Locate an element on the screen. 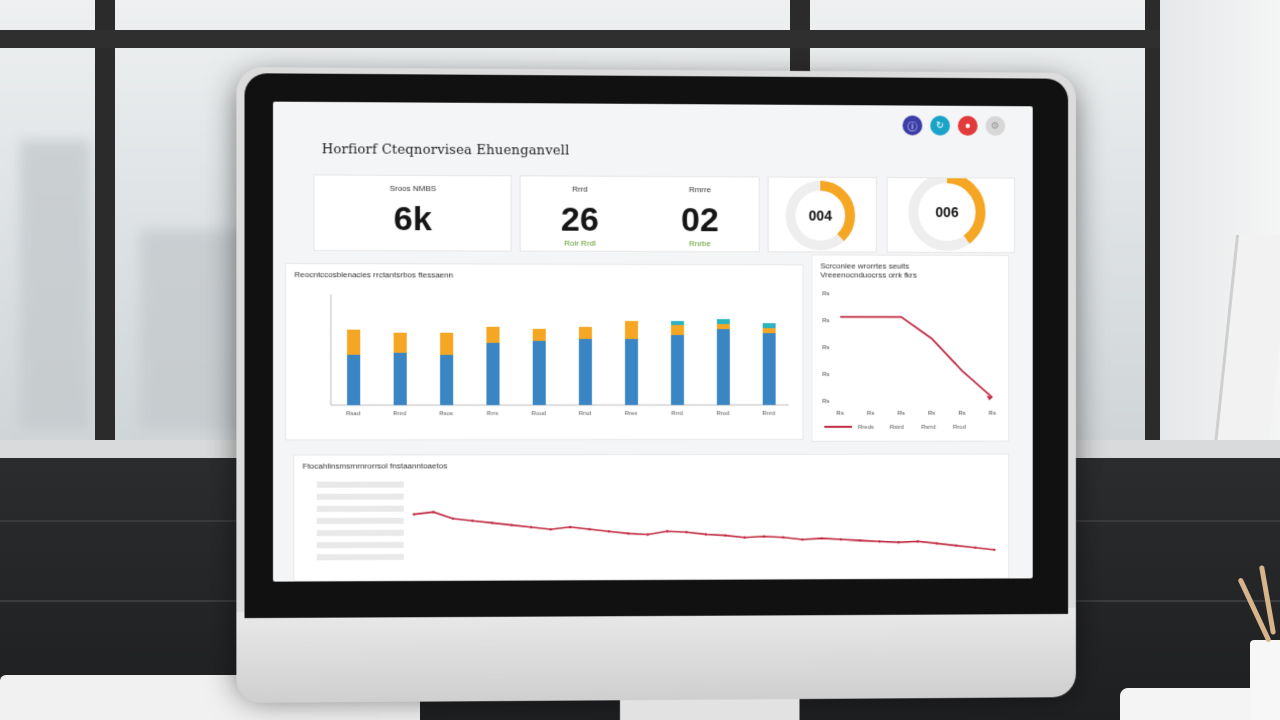 The image size is (1280, 720). info-icon: ⓘ is located at coordinates (912, 125).